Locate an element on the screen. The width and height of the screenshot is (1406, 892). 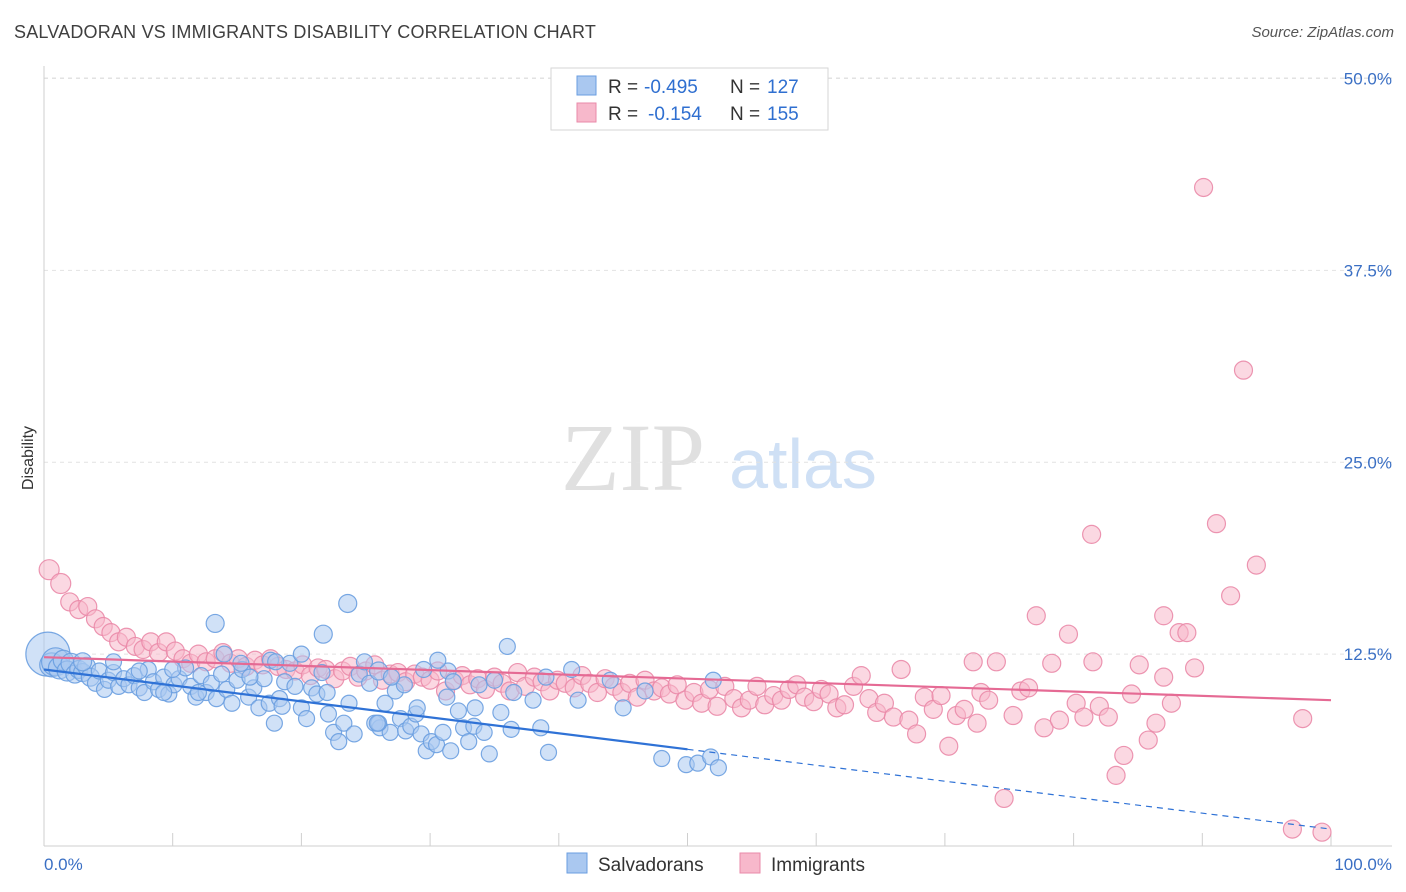
bottom-legend-swatch-salvadorans is located at coordinates (577, 863).